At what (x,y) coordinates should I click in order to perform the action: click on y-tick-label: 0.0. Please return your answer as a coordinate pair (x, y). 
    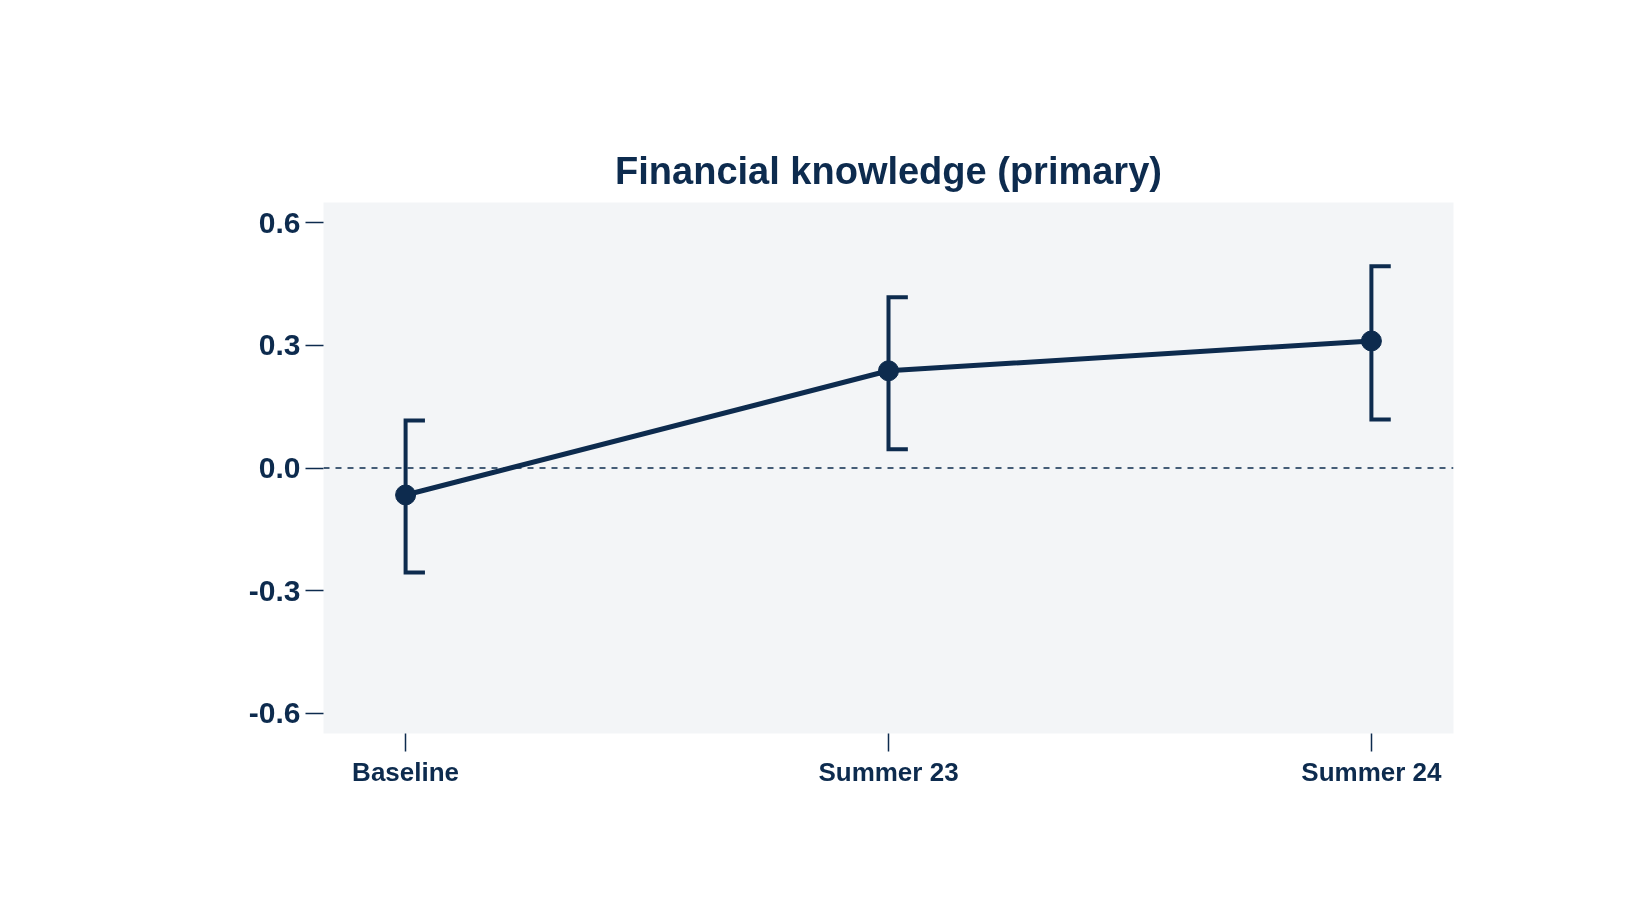
    Looking at the image, I should click on (279, 467).